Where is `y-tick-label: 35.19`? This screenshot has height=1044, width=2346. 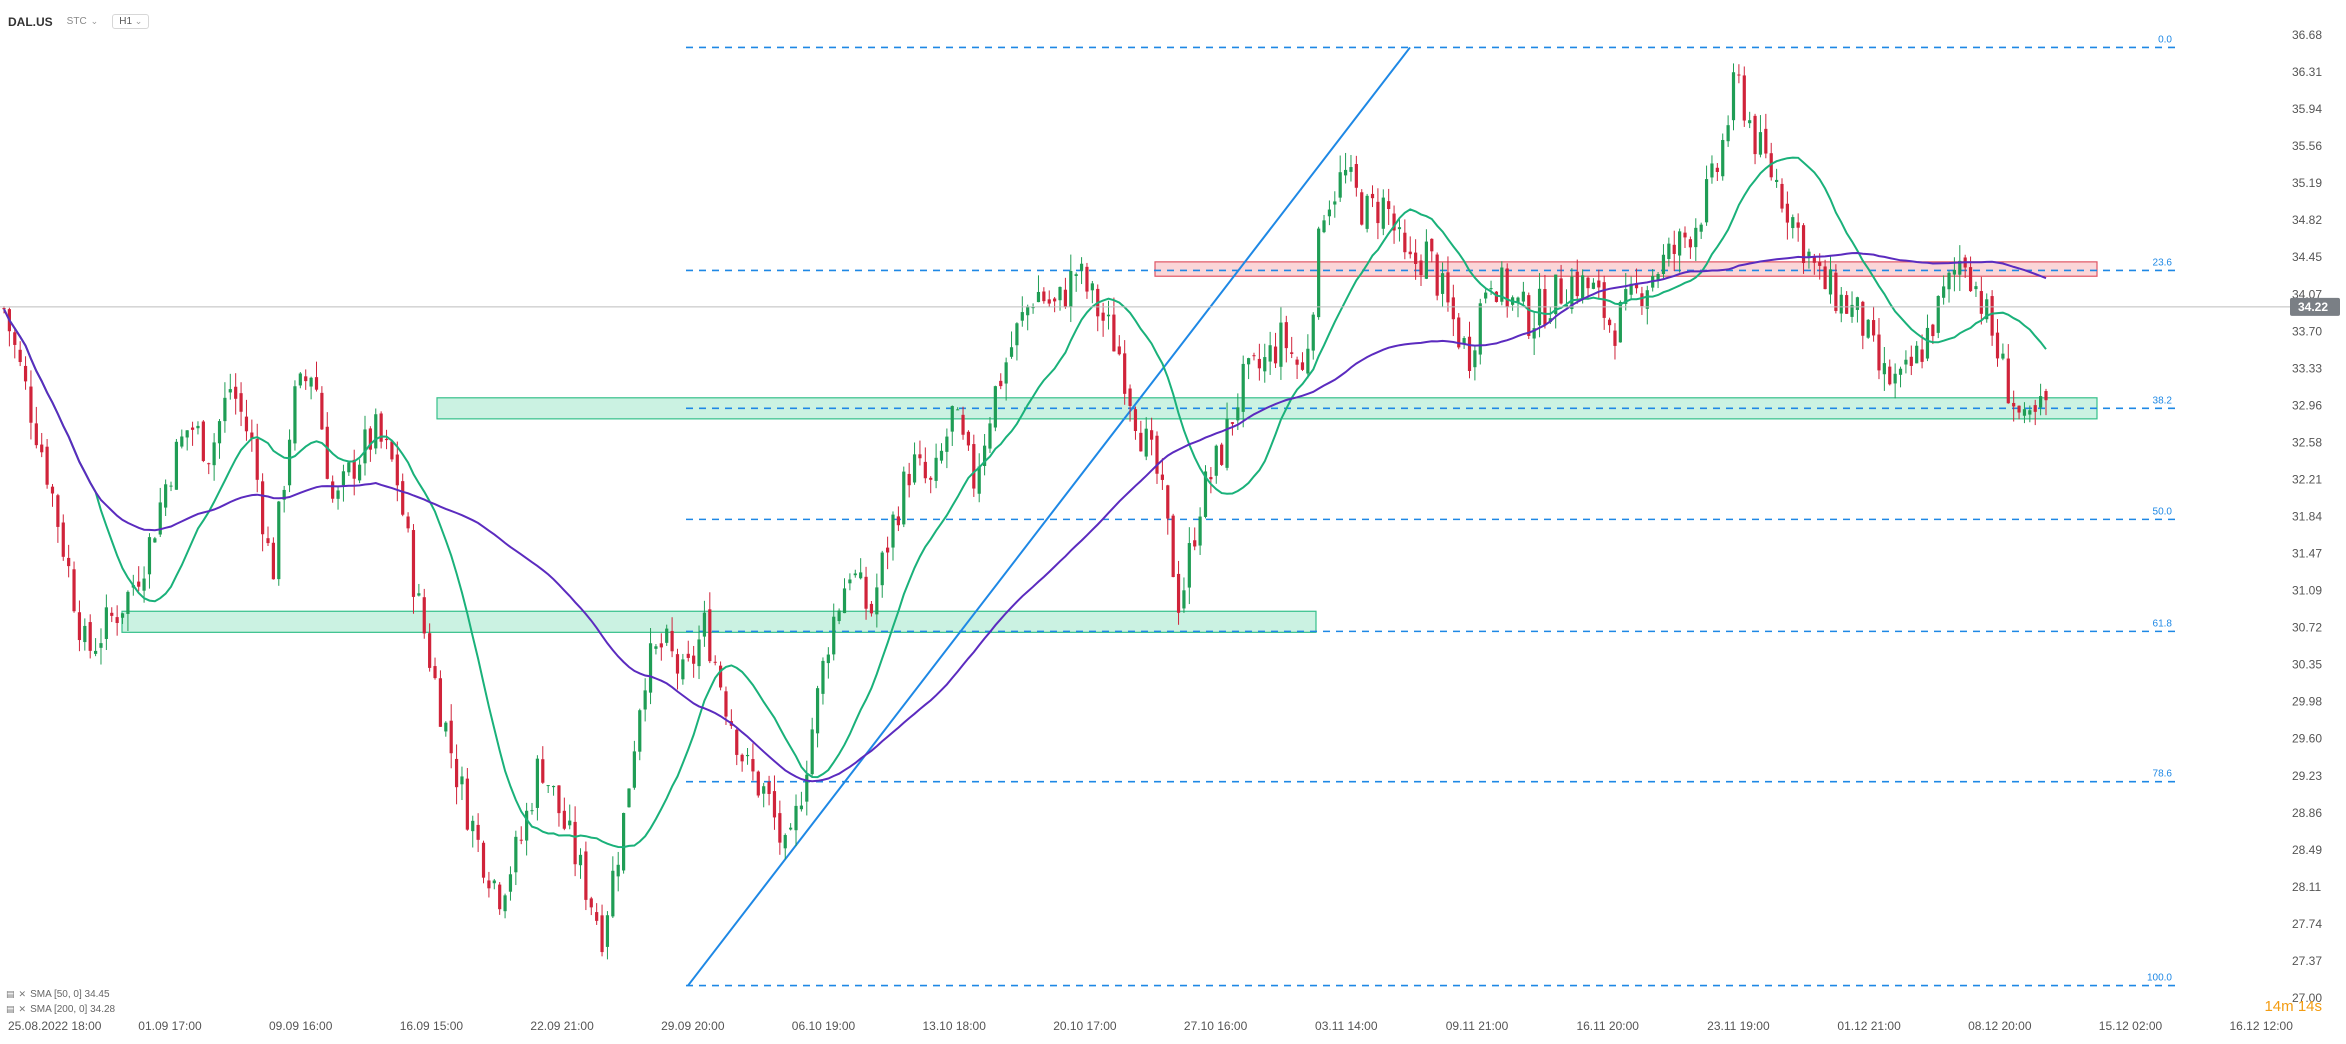 y-tick-label: 35.19 is located at coordinates (2307, 183).